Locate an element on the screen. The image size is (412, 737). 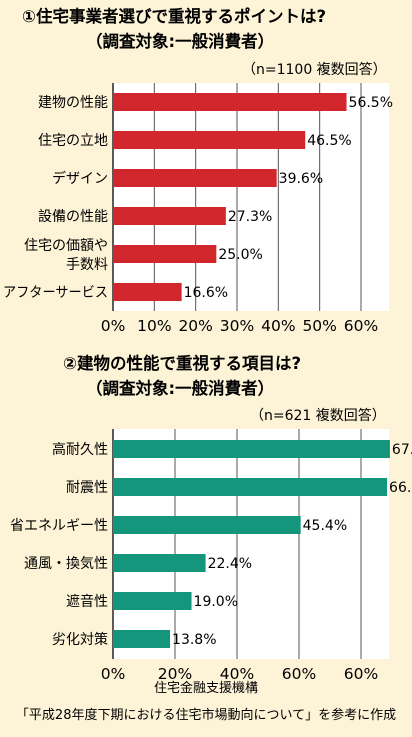
chart1-category-label: 住宅の立地 is located at coordinates (73, 141).